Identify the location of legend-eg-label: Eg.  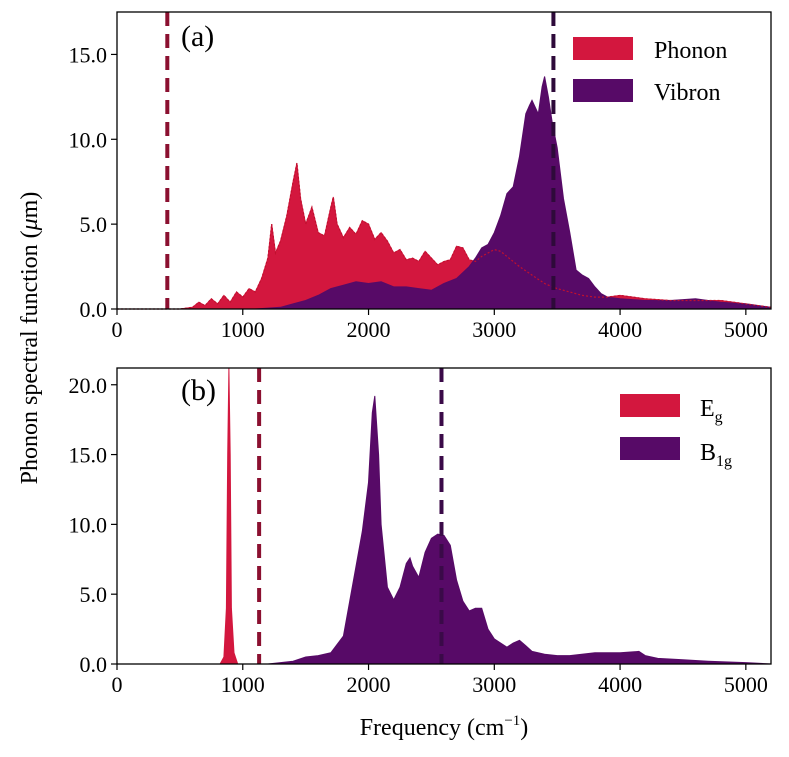
(711, 411).